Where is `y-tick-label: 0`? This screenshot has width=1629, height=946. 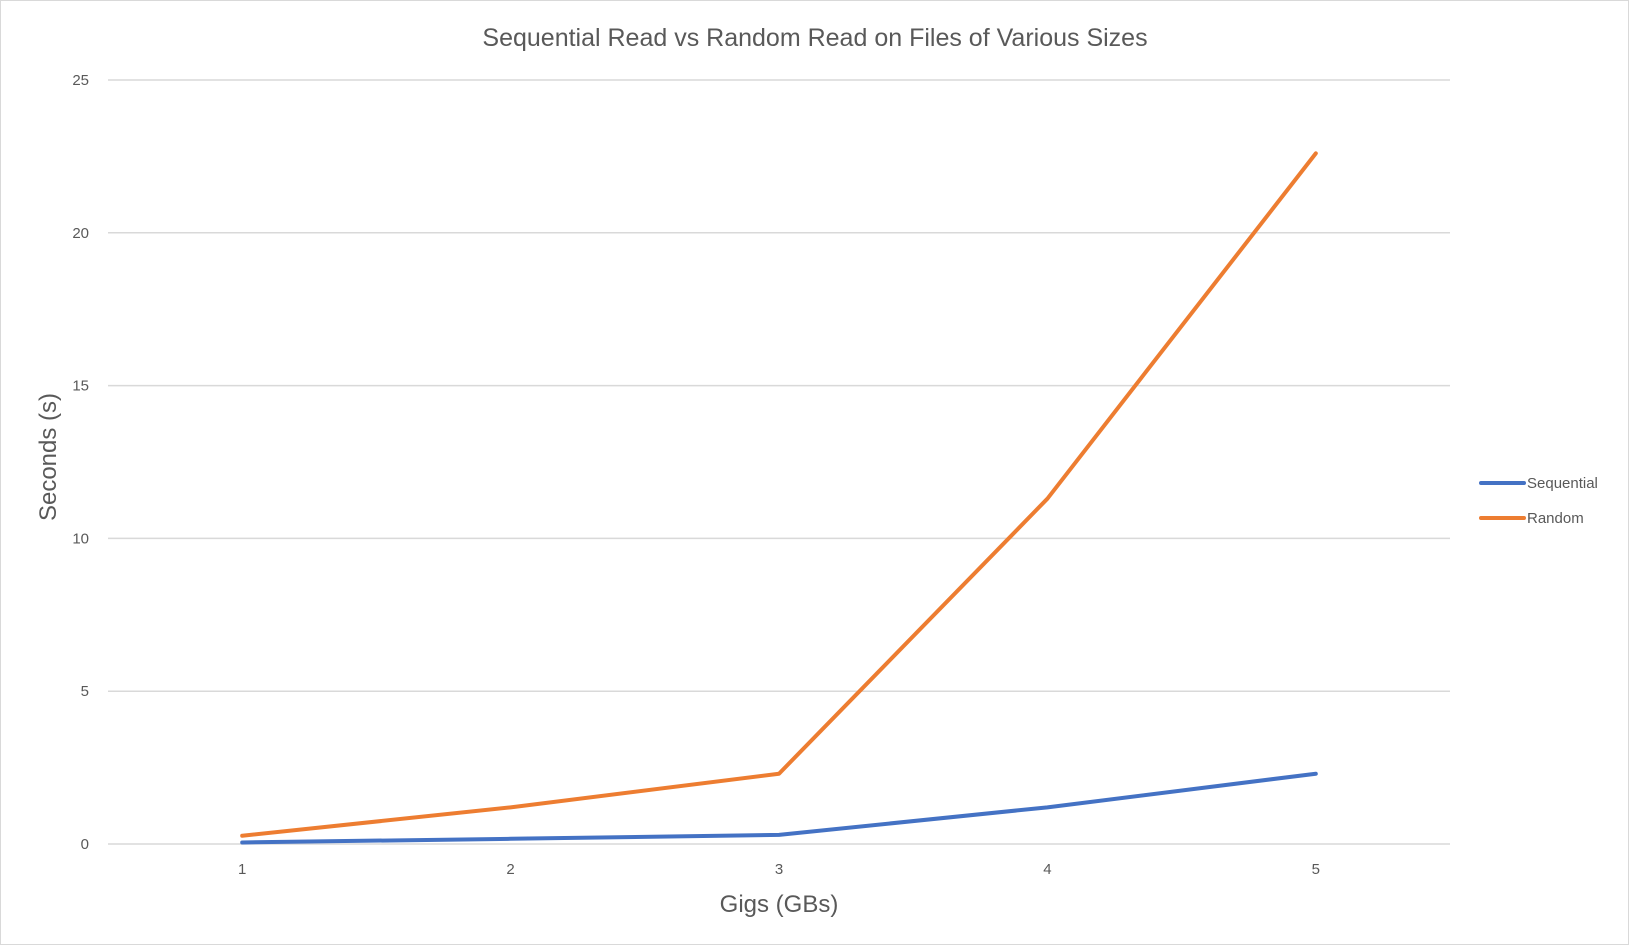
y-tick-label: 0 is located at coordinates (85, 844).